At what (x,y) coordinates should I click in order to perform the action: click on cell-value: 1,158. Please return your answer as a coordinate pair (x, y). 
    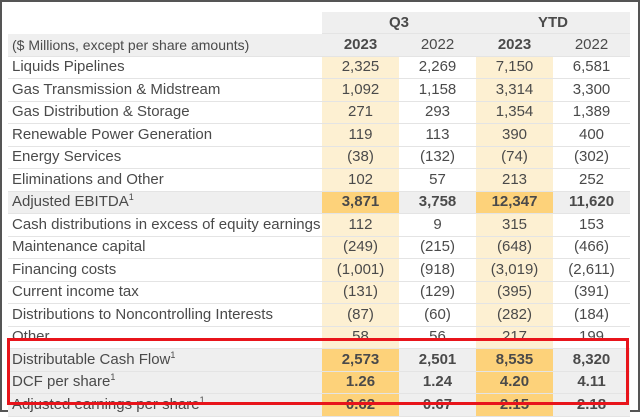
    Looking at the image, I should click on (438, 90).